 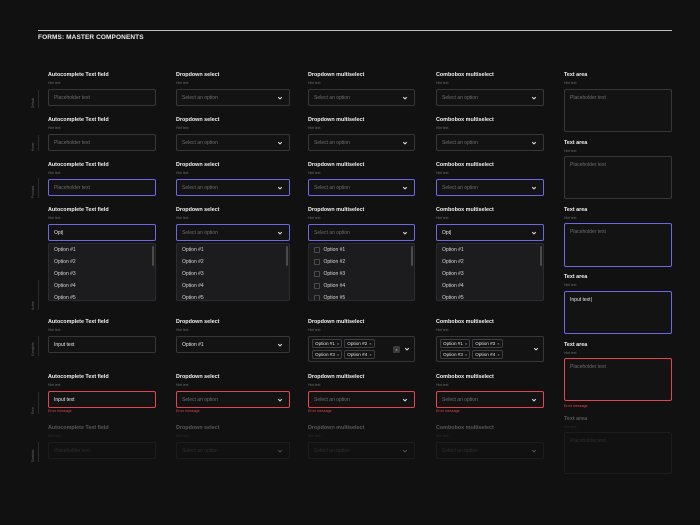 What do you see at coordinates (332, 232) in the screenshot?
I see `field-text: Select an option` at bounding box center [332, 232].